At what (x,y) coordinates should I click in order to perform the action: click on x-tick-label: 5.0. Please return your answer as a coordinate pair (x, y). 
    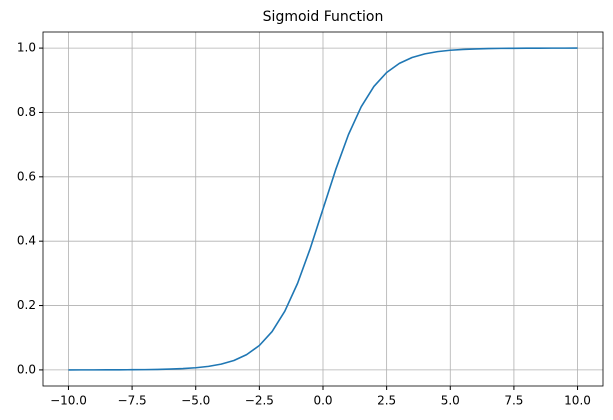
    Looking at the image, I should click on (450, 401).